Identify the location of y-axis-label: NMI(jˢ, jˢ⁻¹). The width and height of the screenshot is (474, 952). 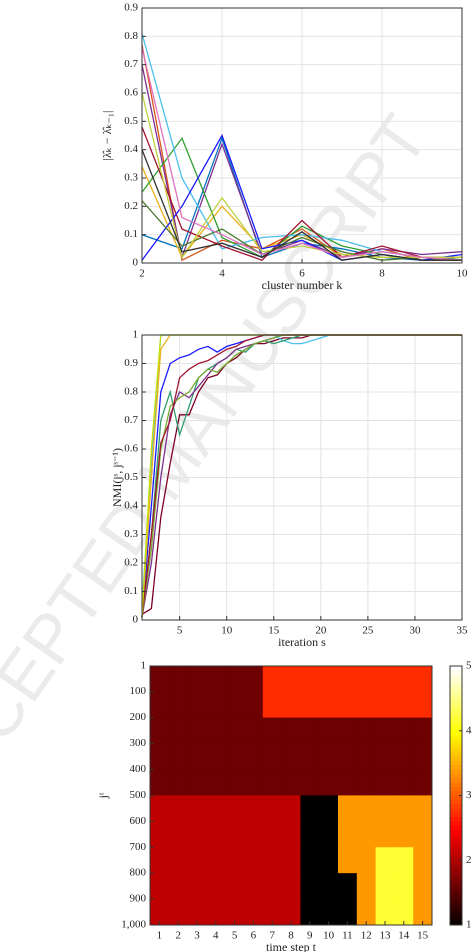
(117, 477).